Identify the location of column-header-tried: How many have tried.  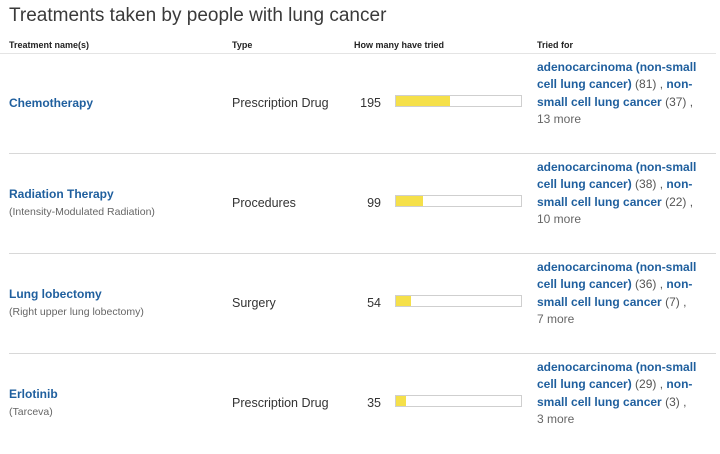
(399, 45).